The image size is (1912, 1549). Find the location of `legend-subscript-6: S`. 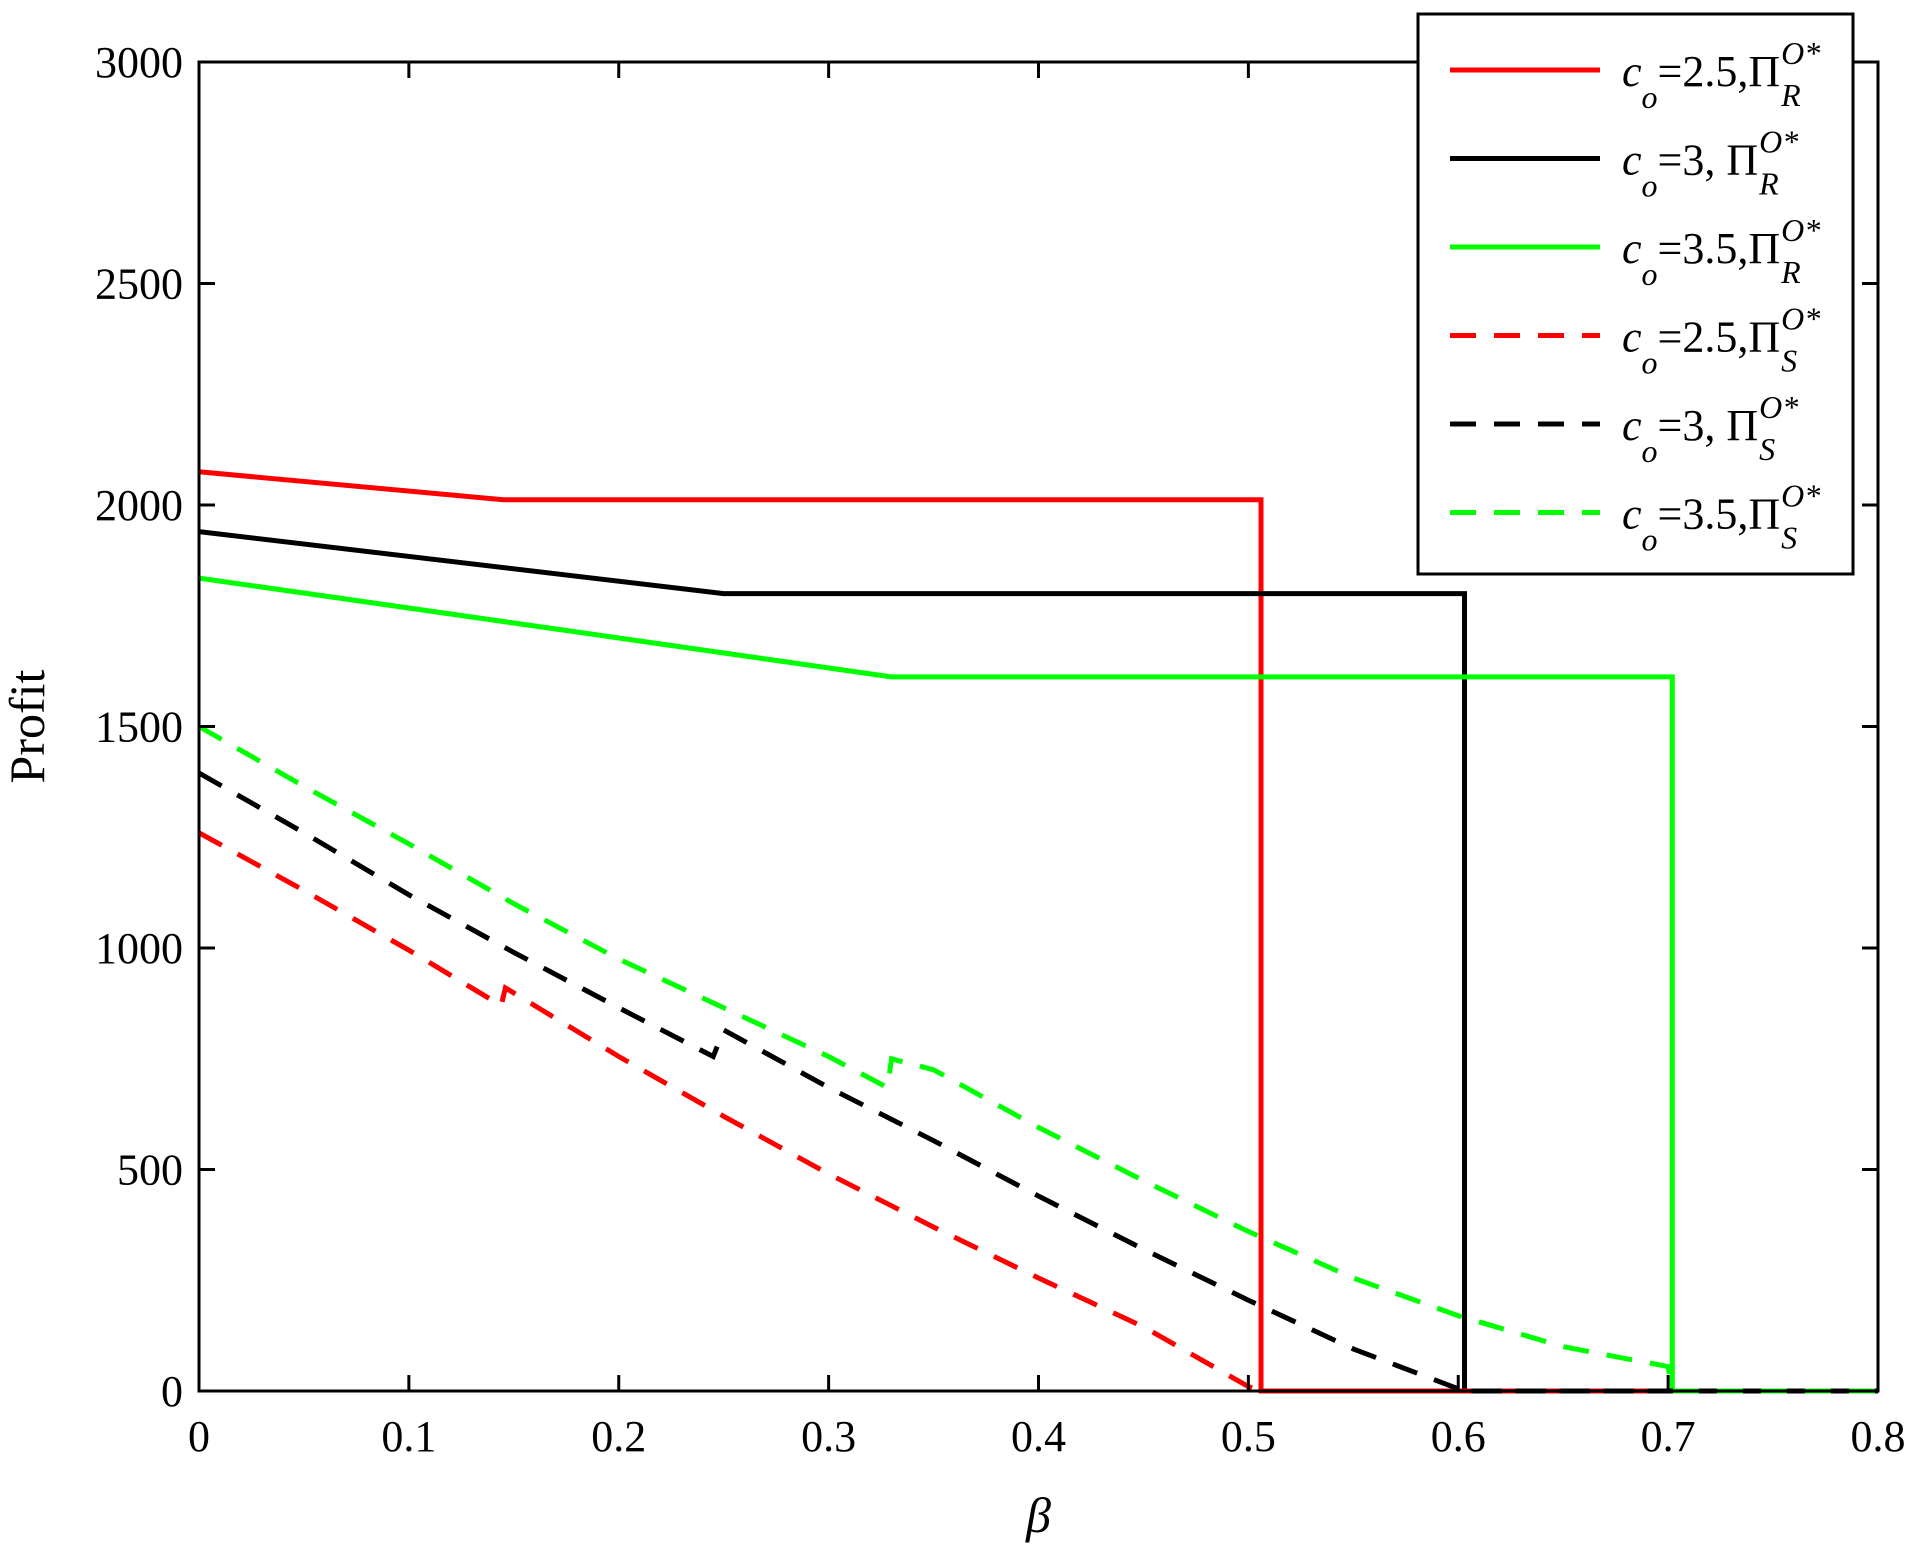

legend-subscript-6: S is located at coordinates (1789, 538).